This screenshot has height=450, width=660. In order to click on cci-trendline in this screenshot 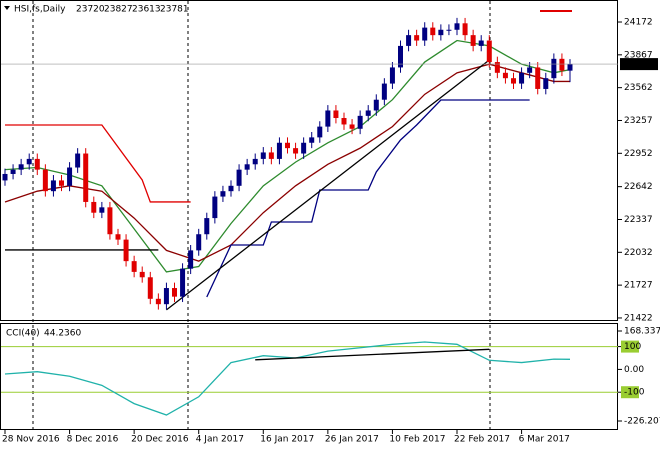, I will do `click(372, 354)`.